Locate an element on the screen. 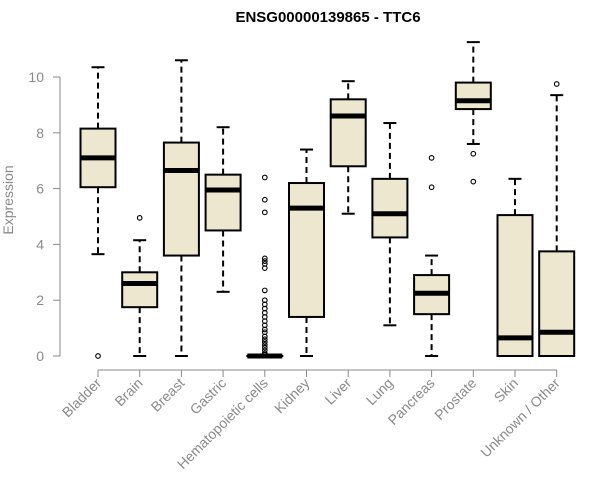 The image size is (600, 500). x-tick-label: Lung is located at coordinates (379, 391).